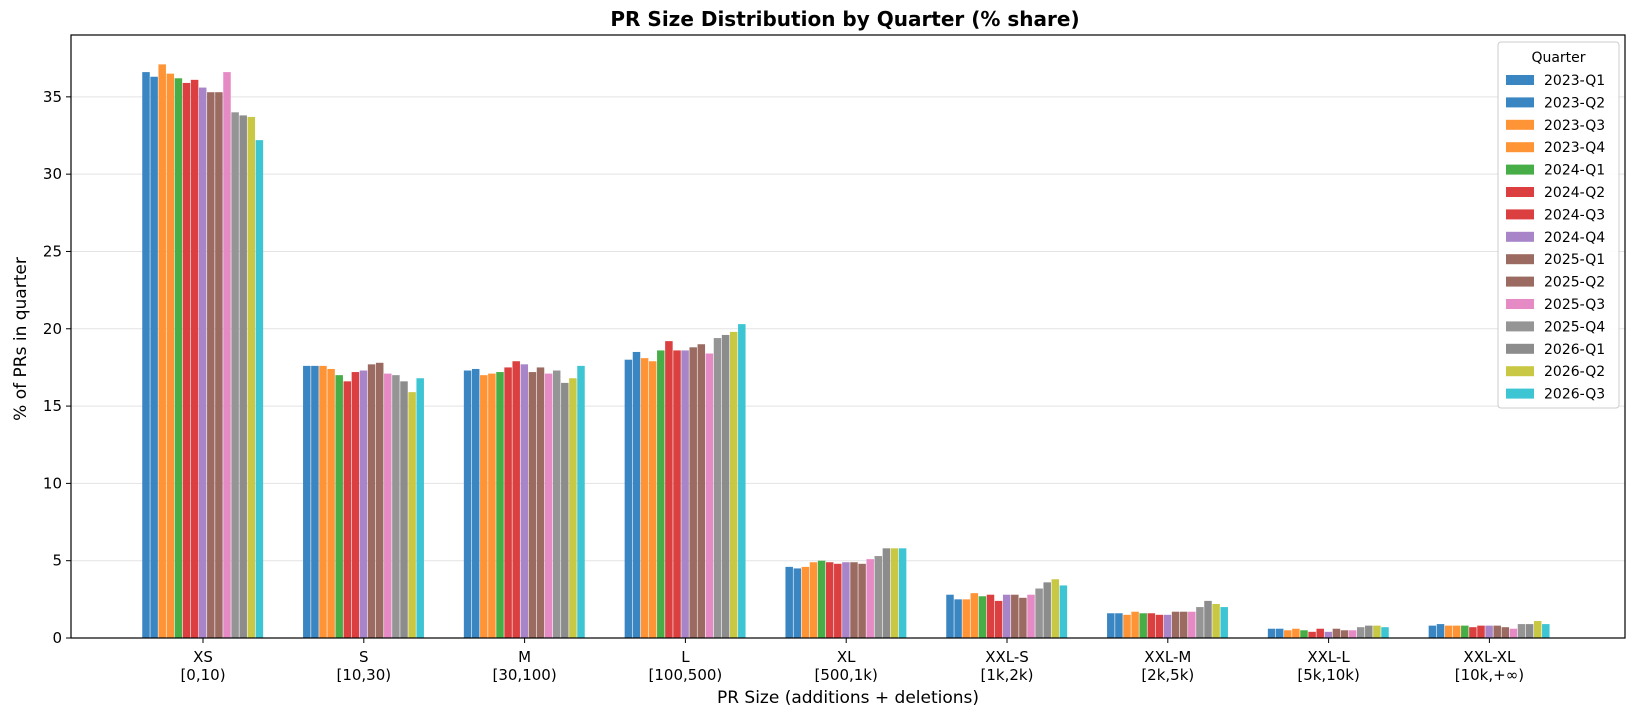  What do you see at coordinates (355, 505) in the screenshot?
I see `bar-s-2024-q3` at bounding box center [355, 505].